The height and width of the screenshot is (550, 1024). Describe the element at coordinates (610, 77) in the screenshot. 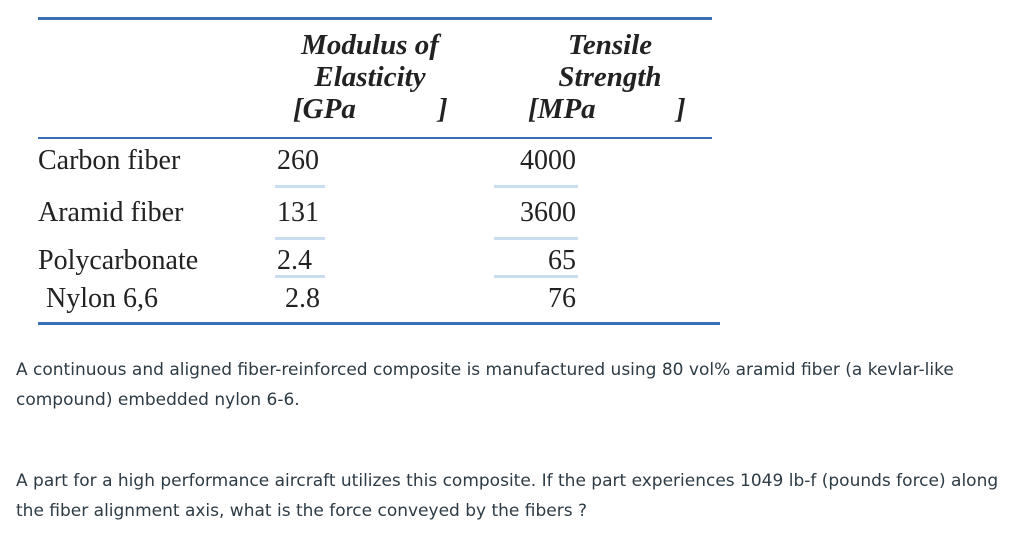

I see `header-line: Strength` at that location.